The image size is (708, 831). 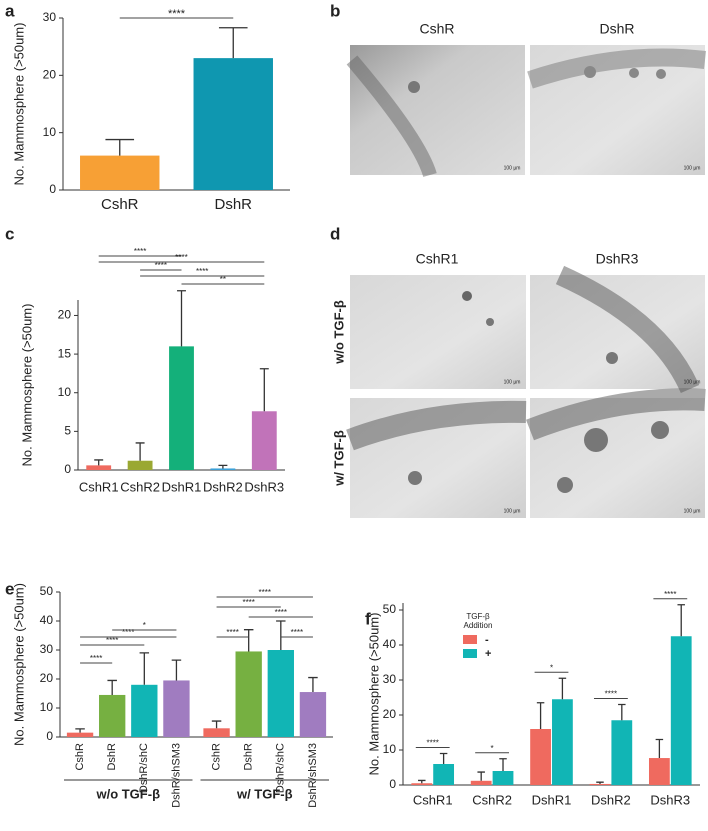 What do you see at coordinates (264, 793) in the screenshot?
I see `group-label: w/ TGF-β` at bounding box center [264, 793].